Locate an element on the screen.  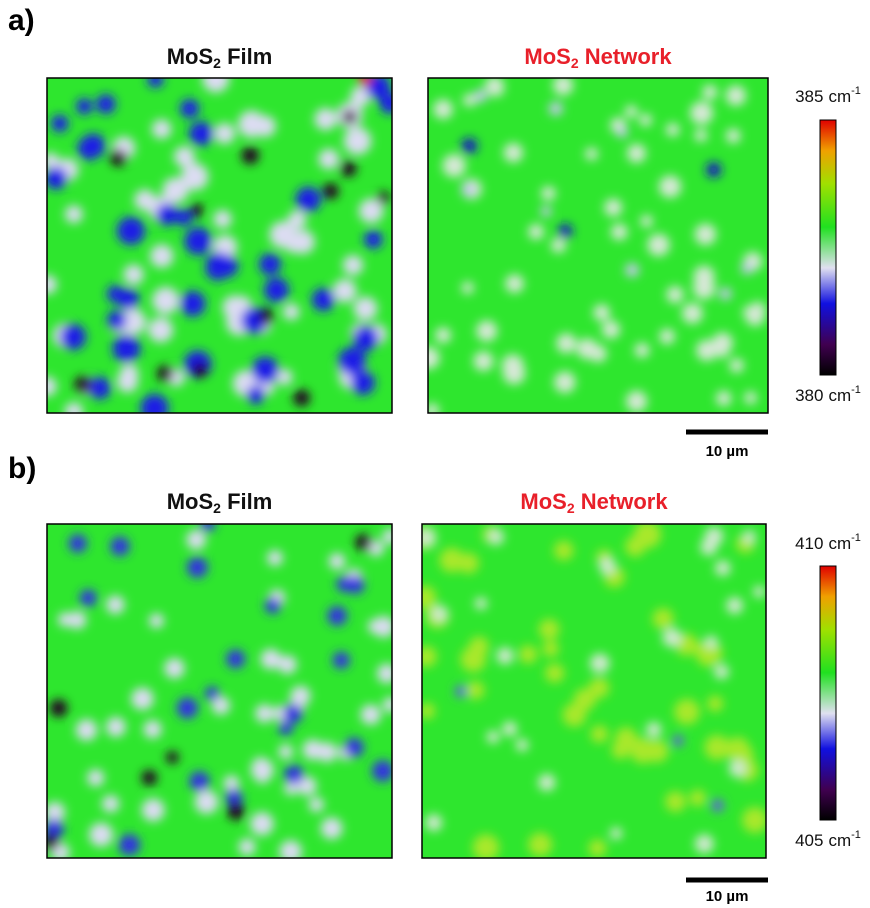
title-text: MoS is located at coordinates (190, 56).